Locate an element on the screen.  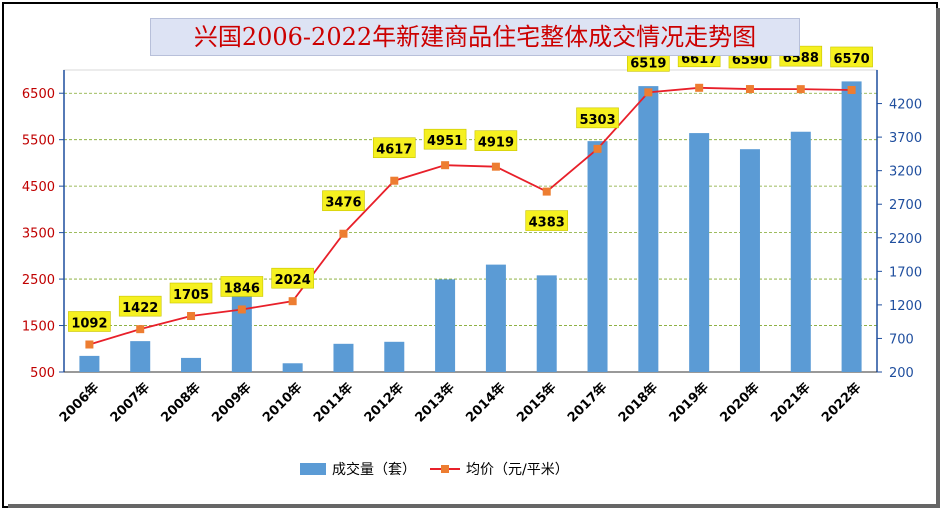
data-label: 6519 is located at coordinates (648, 61).